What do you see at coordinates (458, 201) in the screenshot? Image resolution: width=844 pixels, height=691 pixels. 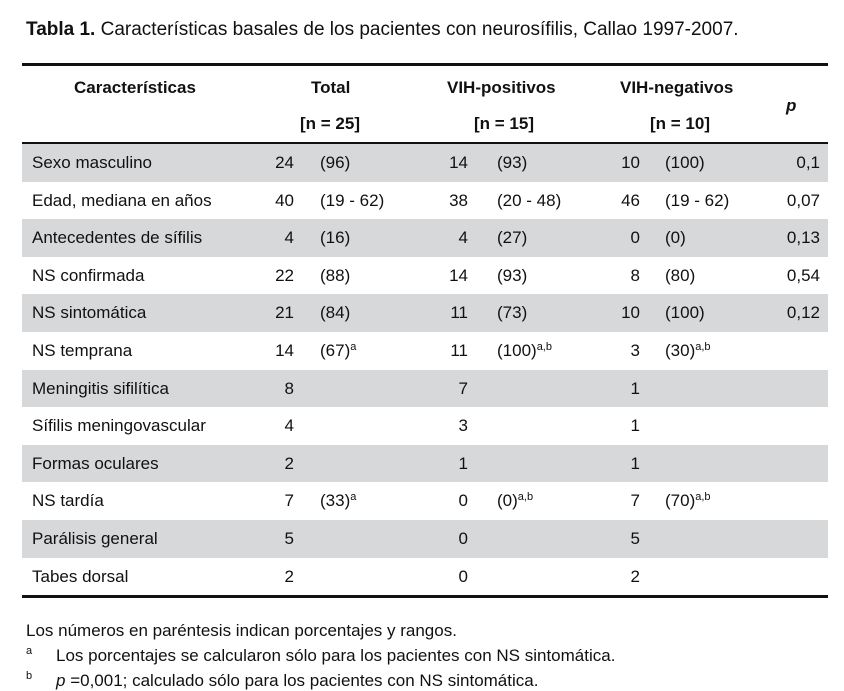 I see `hiv-positive-count: 38` at bounding box center [458, 201].